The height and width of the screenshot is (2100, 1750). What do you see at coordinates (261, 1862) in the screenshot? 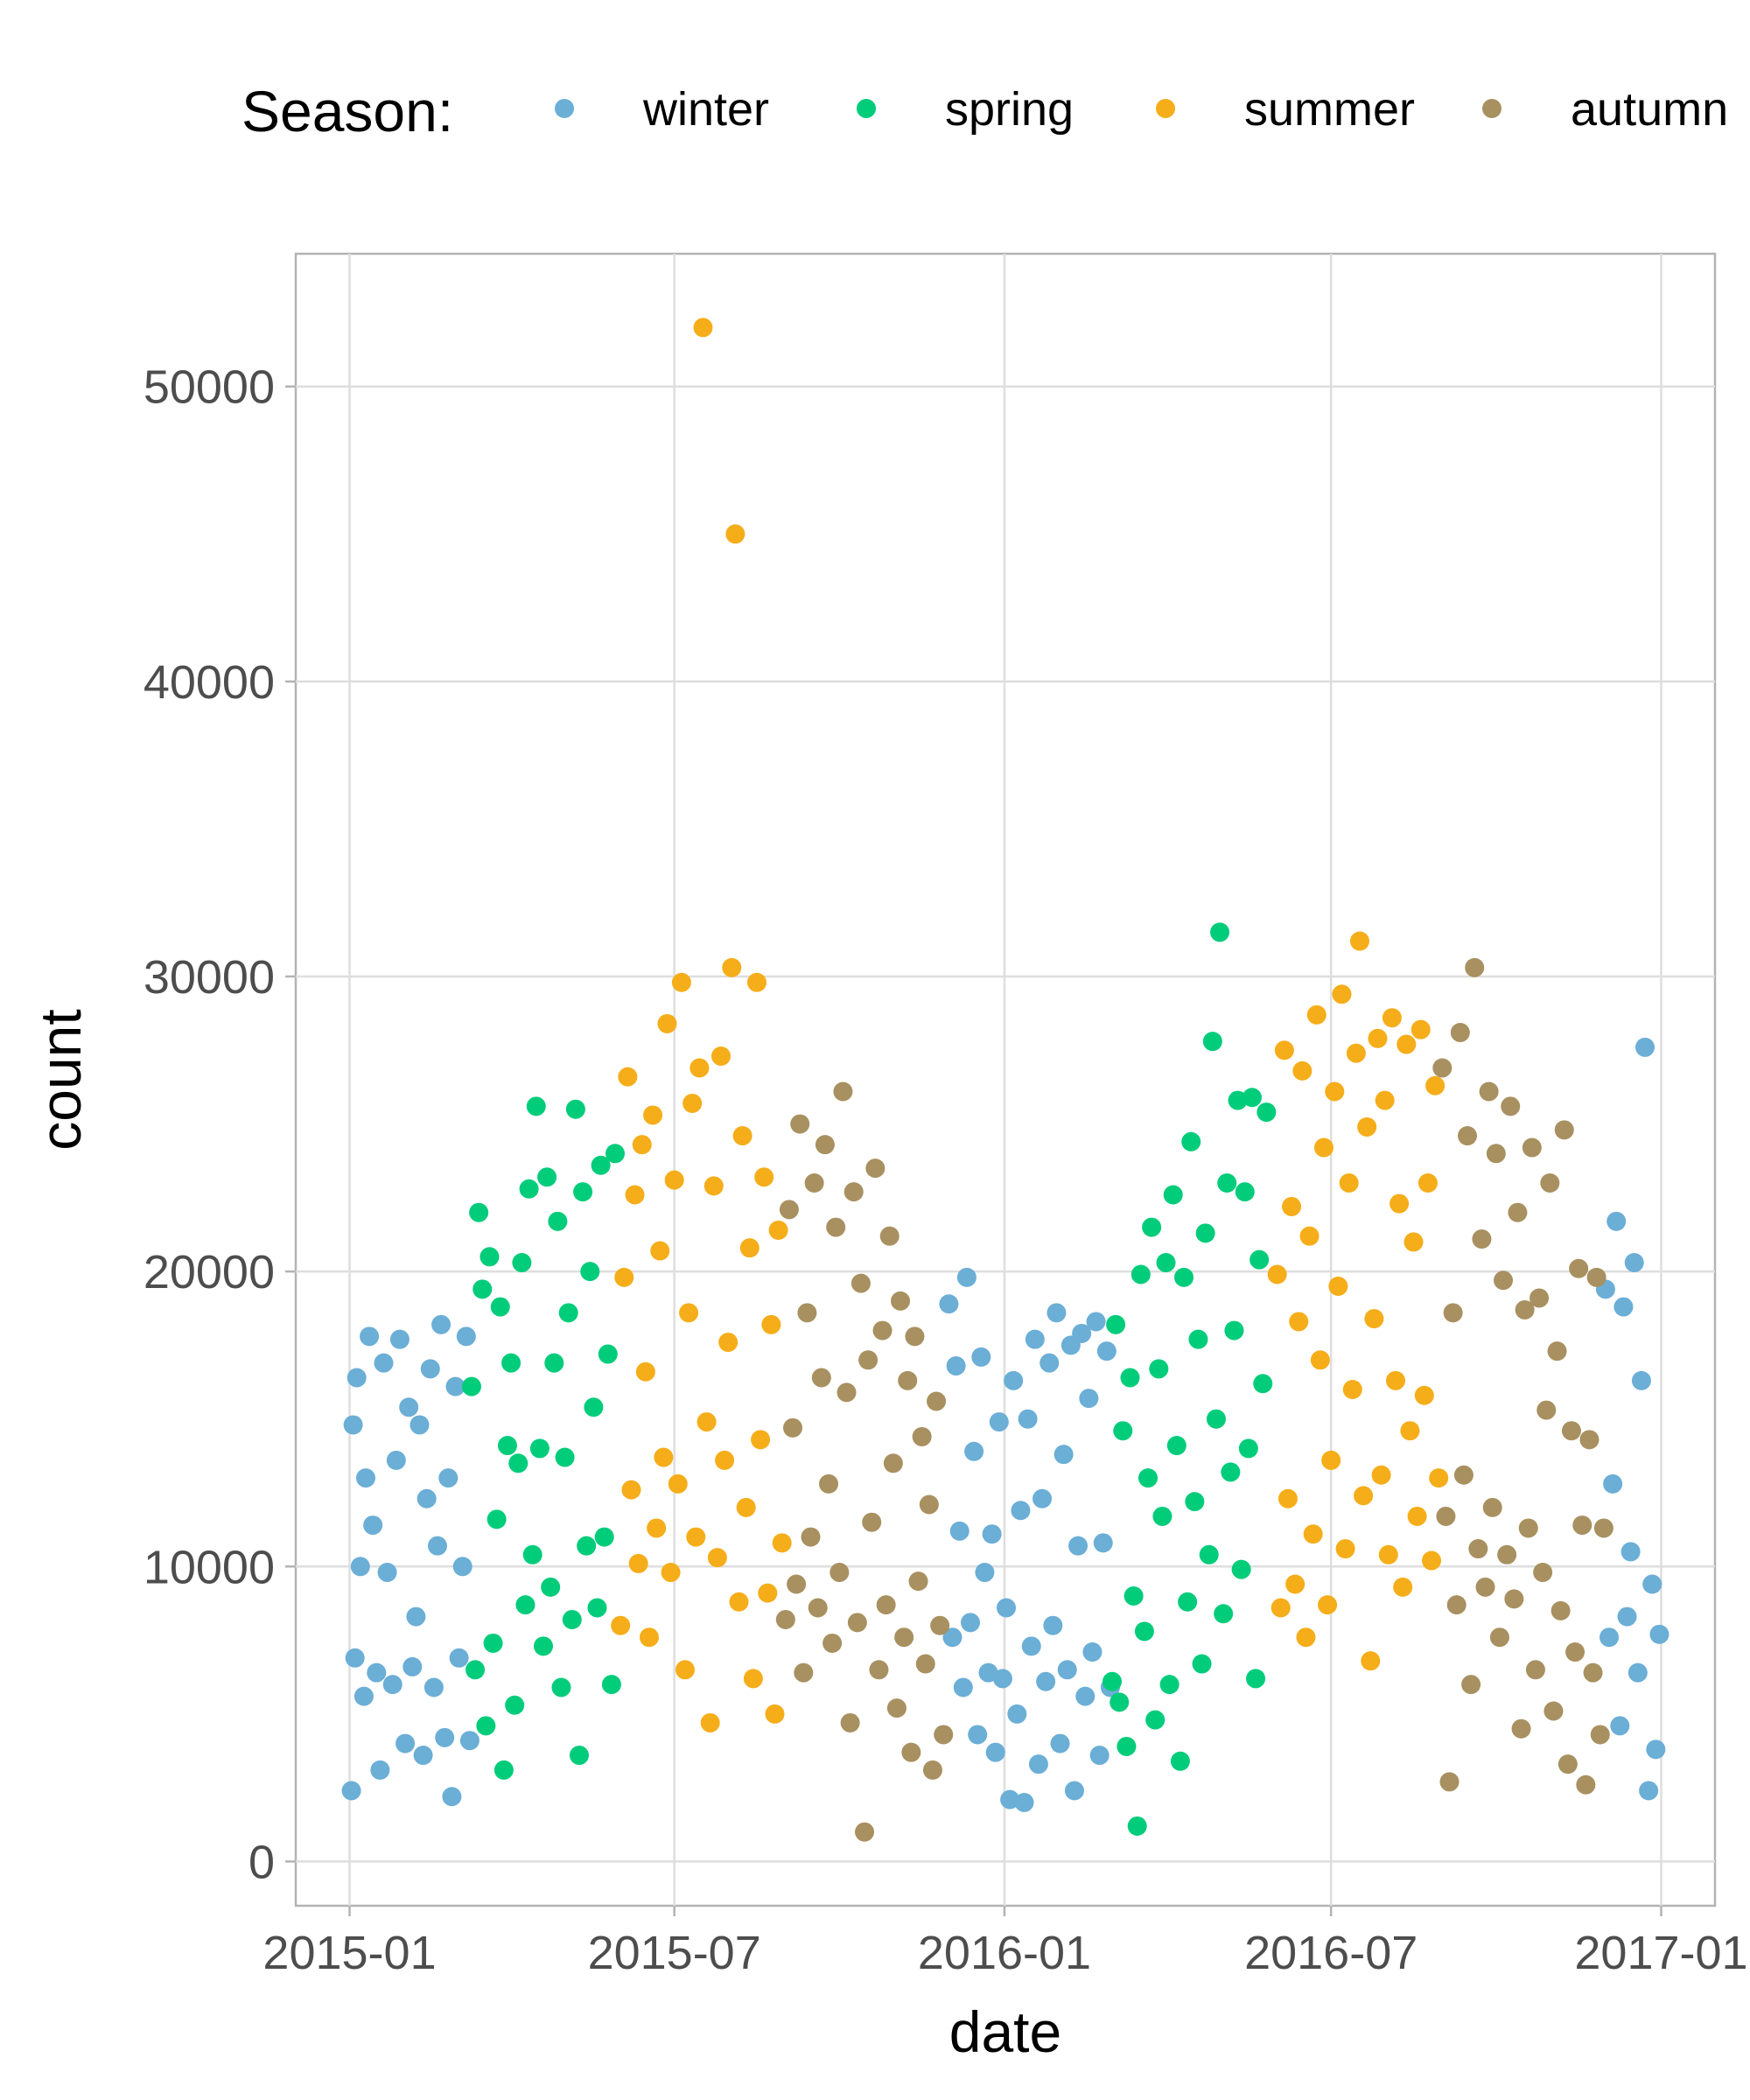
I see `y-tick-label: 0` at bounding box center [261, 1862].